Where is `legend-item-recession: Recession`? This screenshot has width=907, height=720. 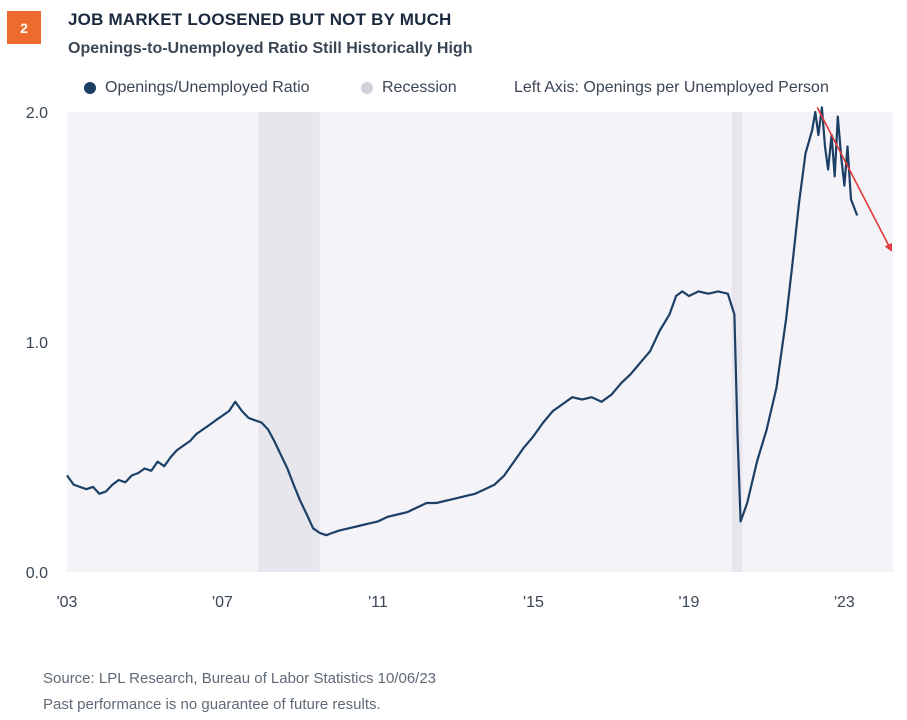
legend-item-recession: Recession is located at coordinates (409, 88).